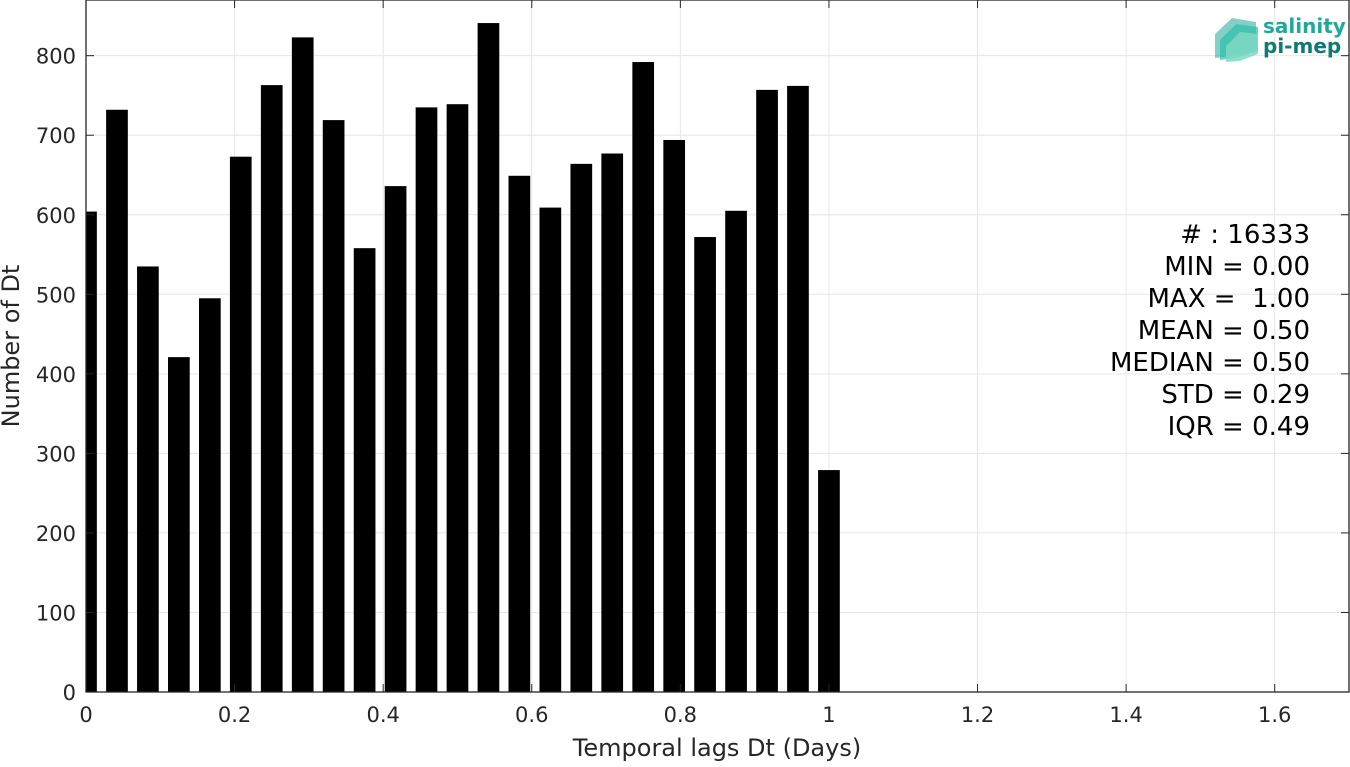 The width and height of the screenshot is (1350, 767). I want to click on x-tick-label: 0.4, so click(382, 715).